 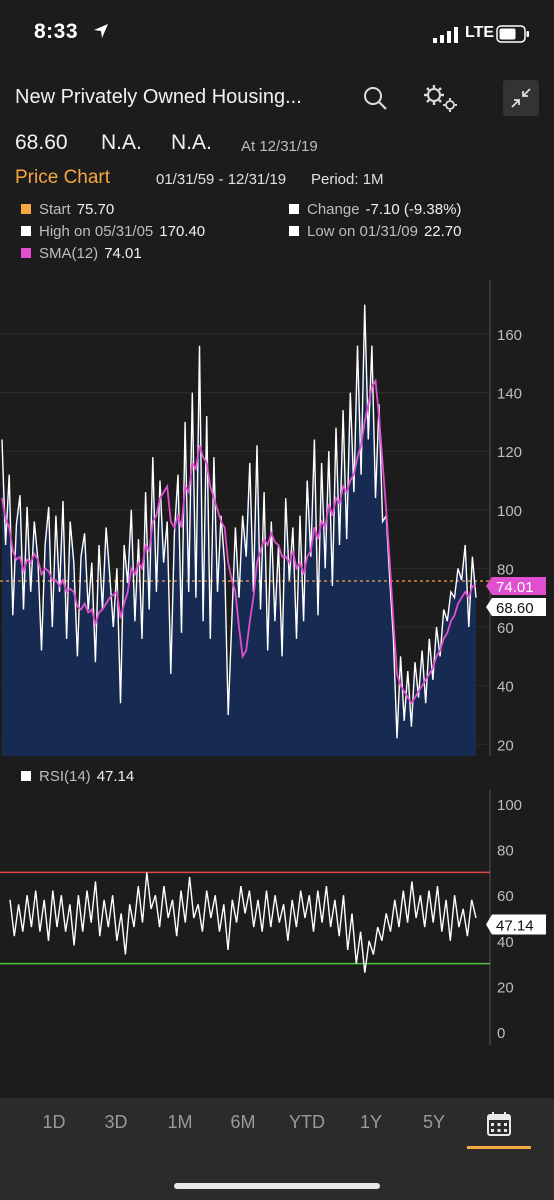 I want to click on y-tick-label: 20, so click(x=505, y=745).